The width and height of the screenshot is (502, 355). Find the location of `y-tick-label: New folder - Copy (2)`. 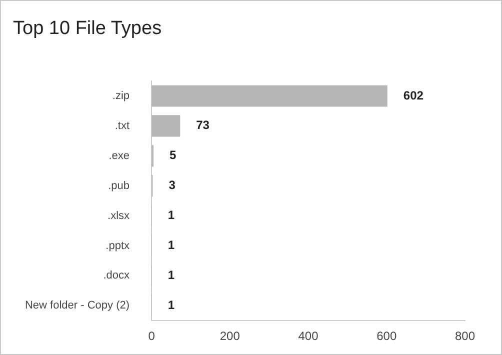

y-tick-label: New folder - Copy (2) is located at coordinates (77, 306).